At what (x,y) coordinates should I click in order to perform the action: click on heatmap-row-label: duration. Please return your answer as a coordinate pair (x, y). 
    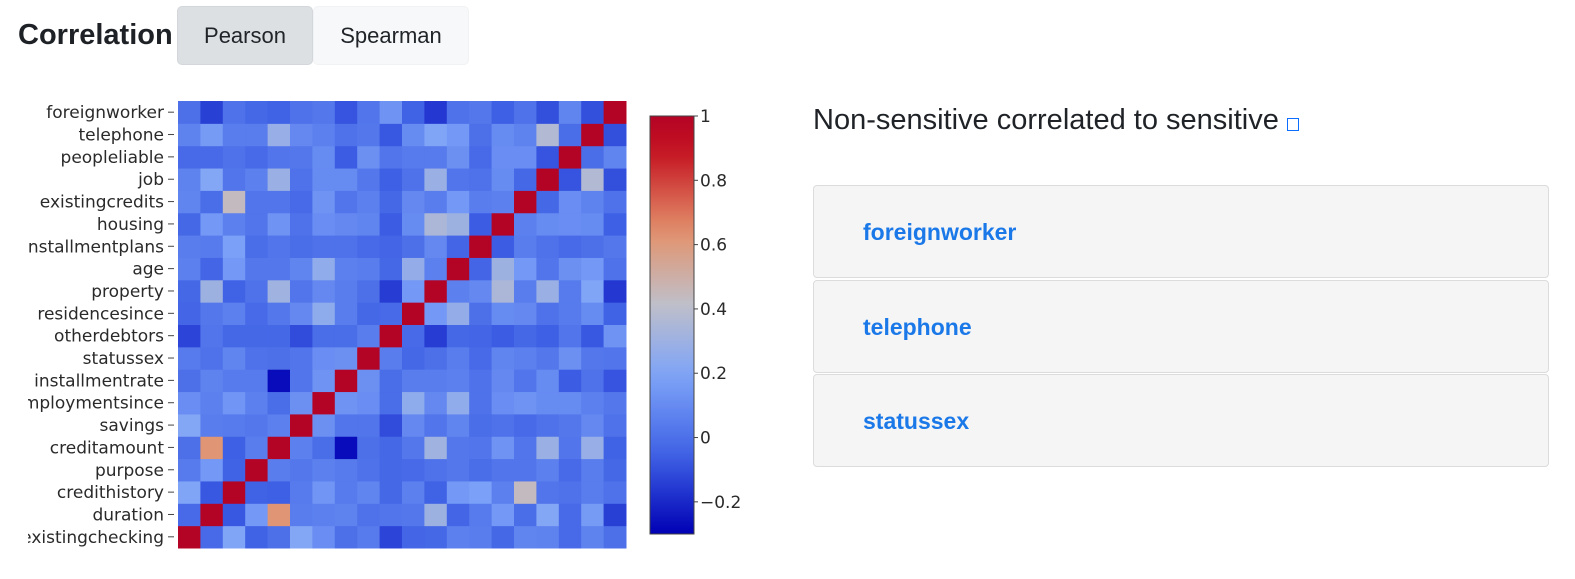
    Looking at the image, I should click on (128, 515).